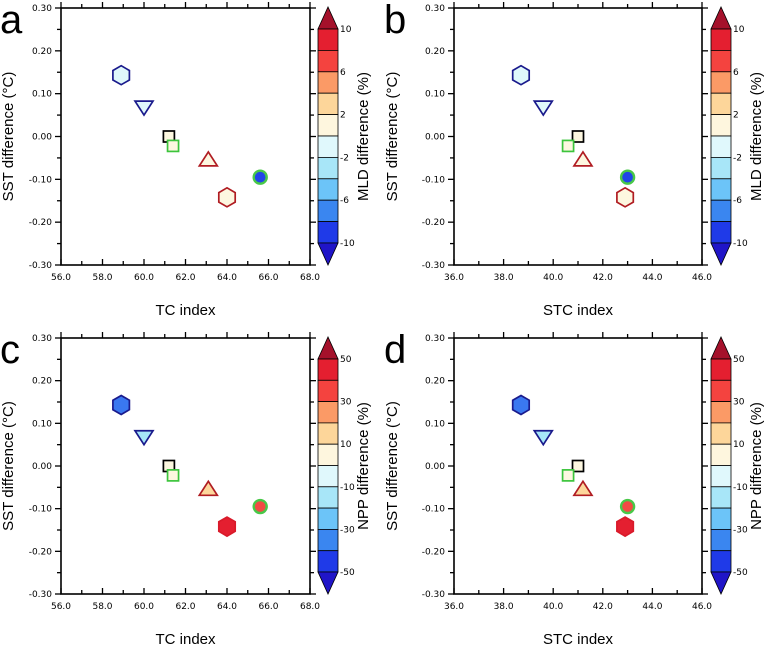  I want to click on x-tick-label: 56.0, so click(61, 607).